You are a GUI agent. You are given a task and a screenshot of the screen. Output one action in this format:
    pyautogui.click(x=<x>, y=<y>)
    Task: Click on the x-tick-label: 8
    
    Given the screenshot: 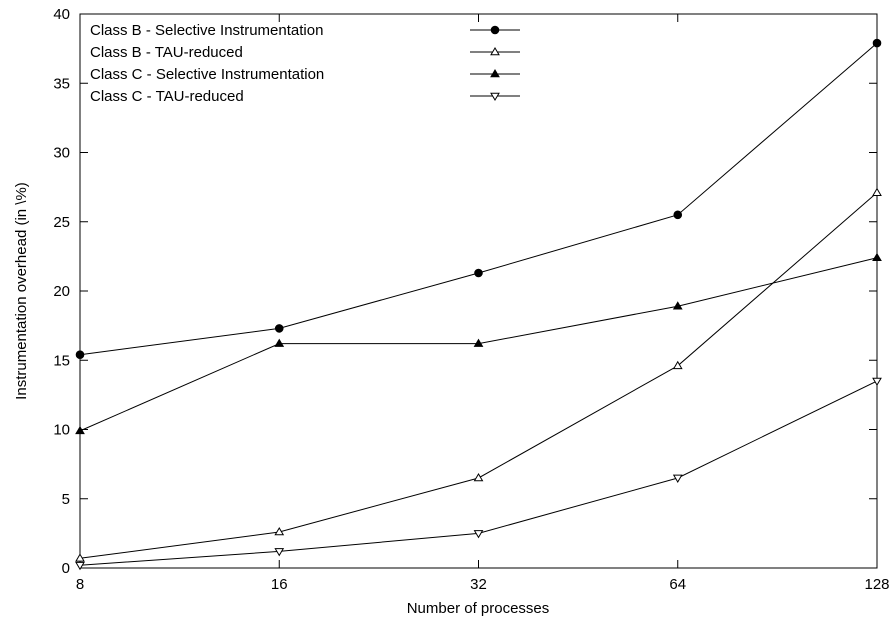 What is the action you would take?
    pyautogui.click(x=80, y=584)
    